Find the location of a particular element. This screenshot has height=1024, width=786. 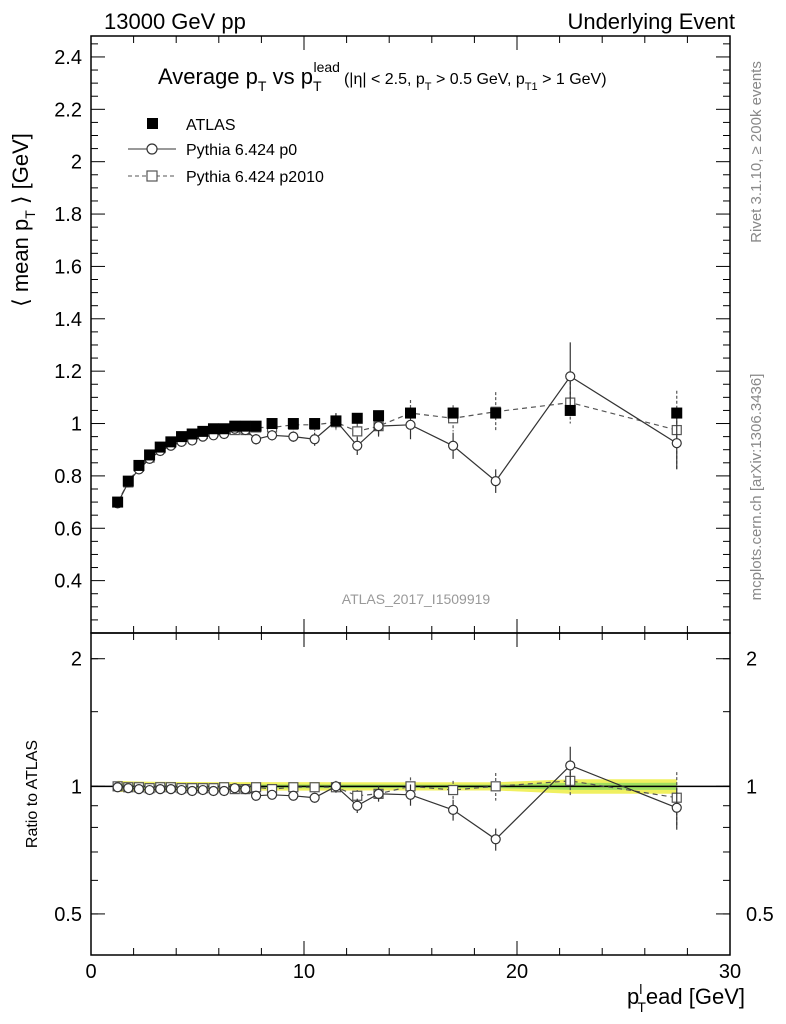

legend-entry-pythia-p2010: Pythia 6.424 p2010 is located at coordinates (226, 177).